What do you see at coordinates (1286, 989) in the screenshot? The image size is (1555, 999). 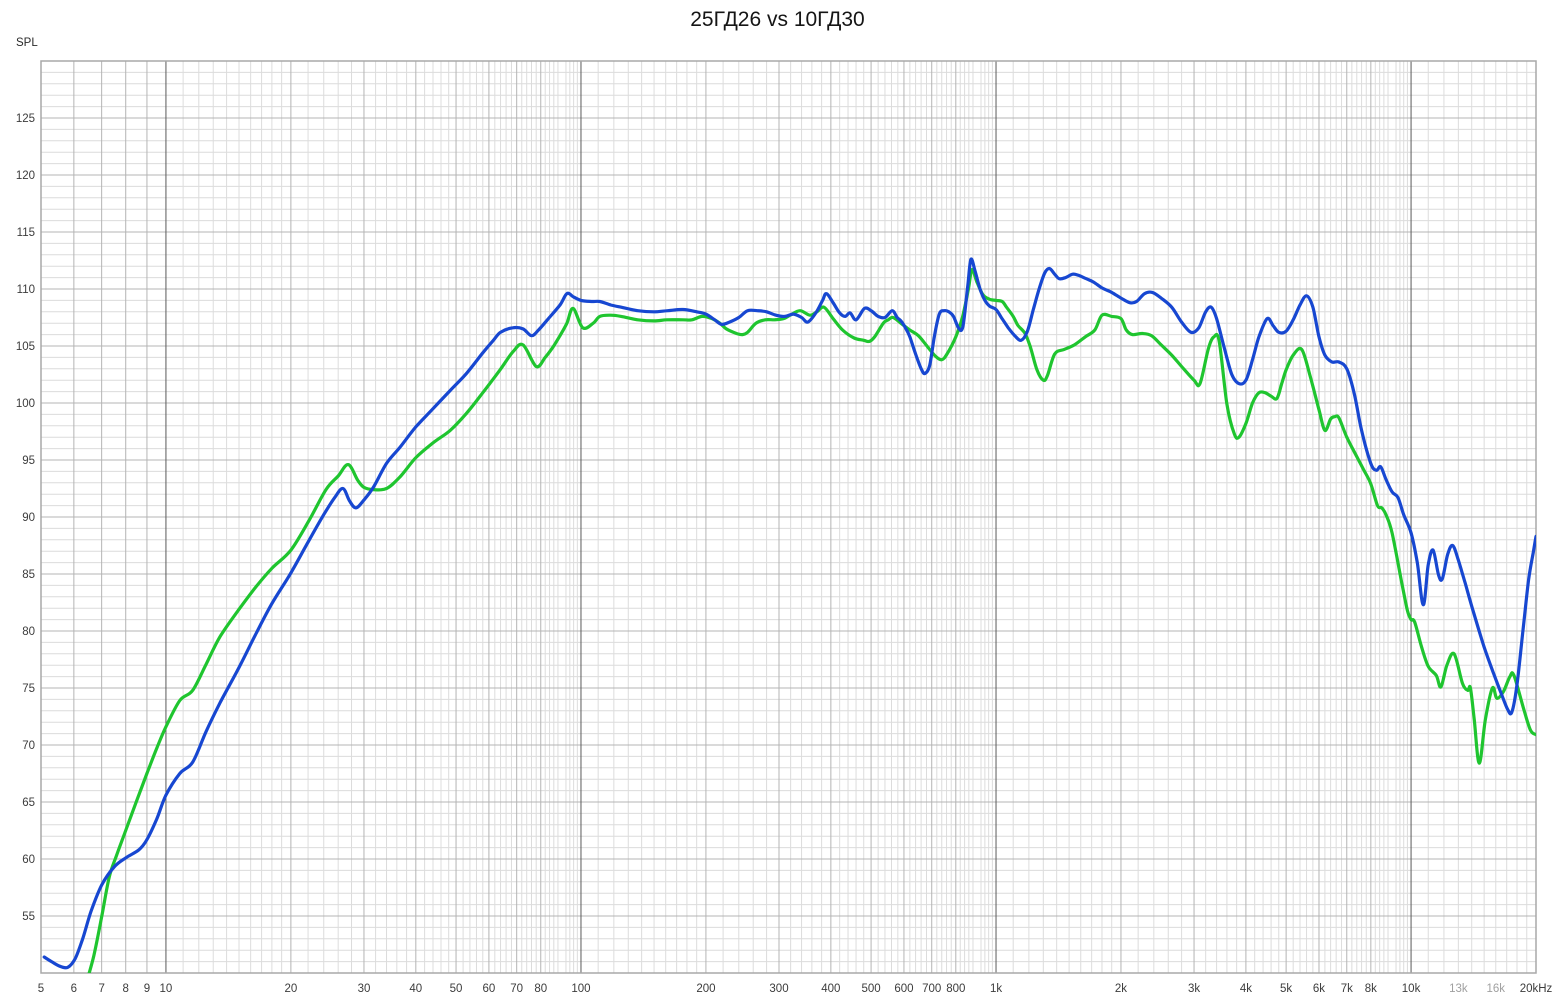 I see `x-tick-label: 5k` at bounding box center [1286, 989].